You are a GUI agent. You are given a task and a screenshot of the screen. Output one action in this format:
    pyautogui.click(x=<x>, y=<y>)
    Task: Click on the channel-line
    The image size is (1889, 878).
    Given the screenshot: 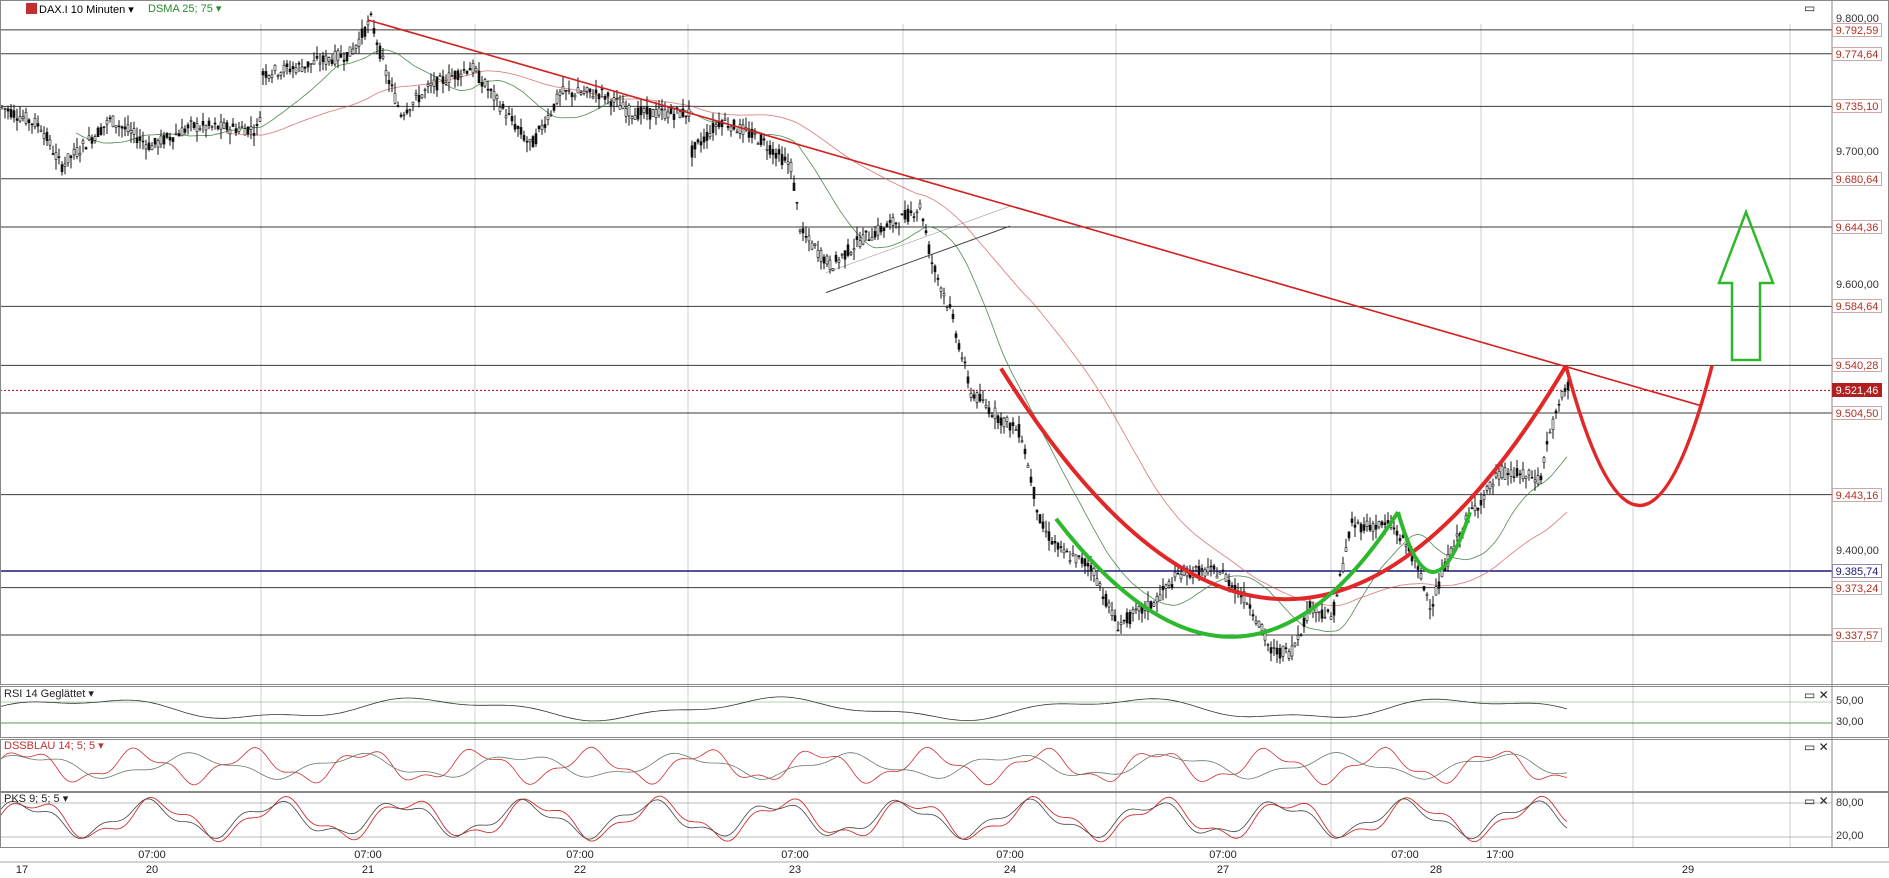 What is the action you would take?
    pyautogui.click(x=918, y=239)
    